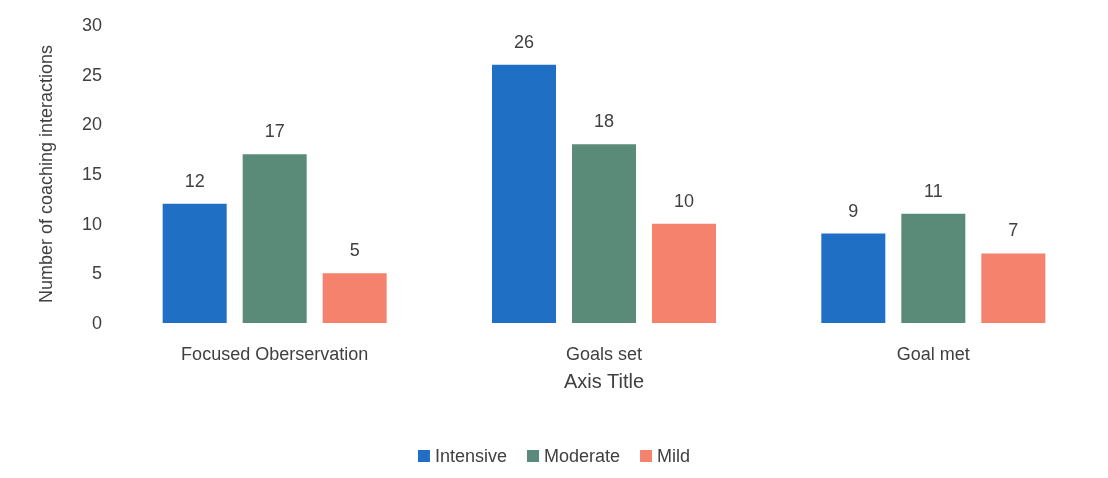 This screenshot has height=478, width=1108. What do you see at coordinates (275, 354) in the screenshot?
I see `x-tick-label: Focused Oberservation` at bounding box center [275, 354].